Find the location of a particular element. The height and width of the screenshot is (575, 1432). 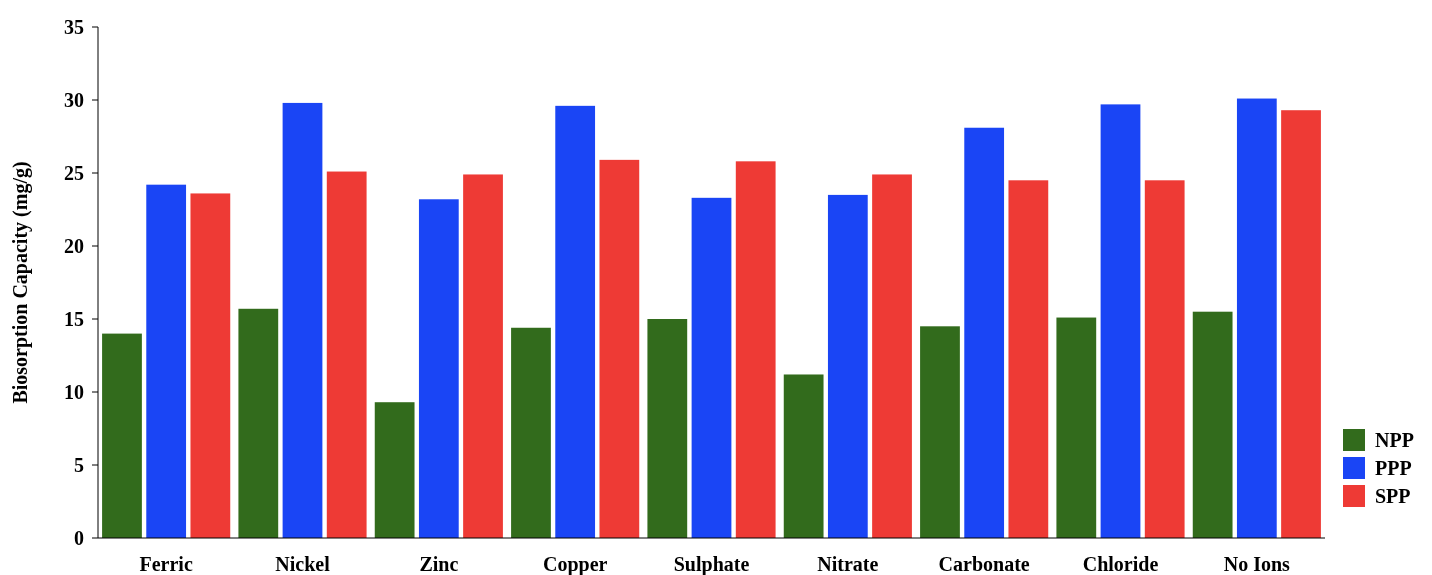

x-tick-label: No Ions is located at coordinates (1257, 564).